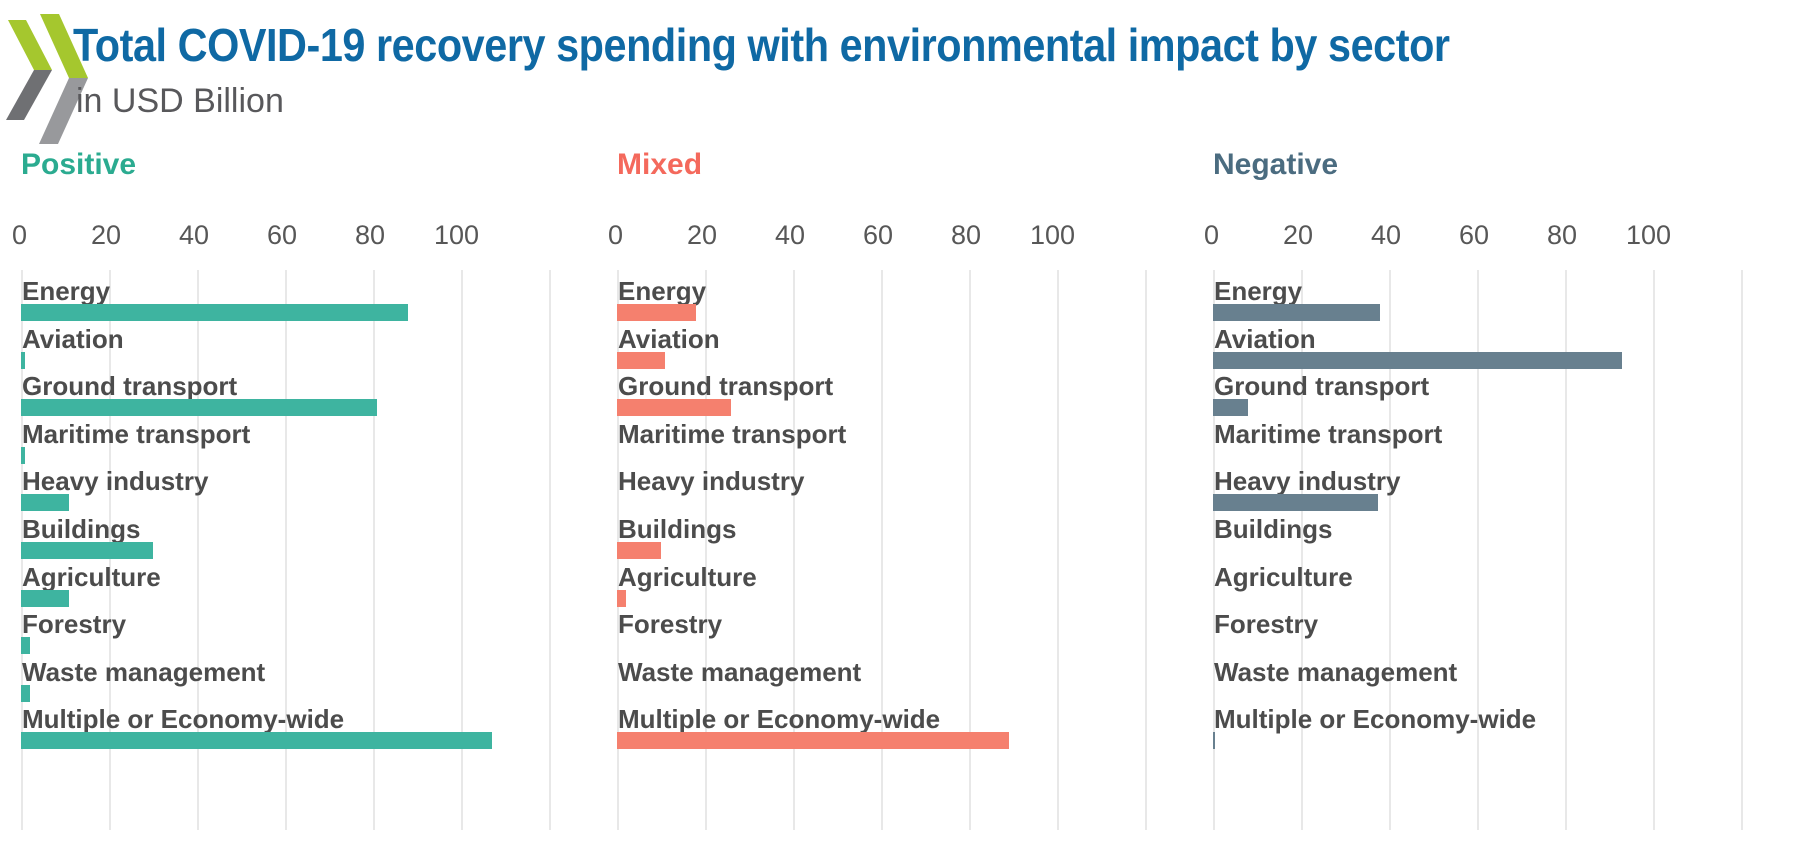 The height and width of the screenshot is (850, 1802). I want to click on x-tick-label: 100, so click(456, 235).